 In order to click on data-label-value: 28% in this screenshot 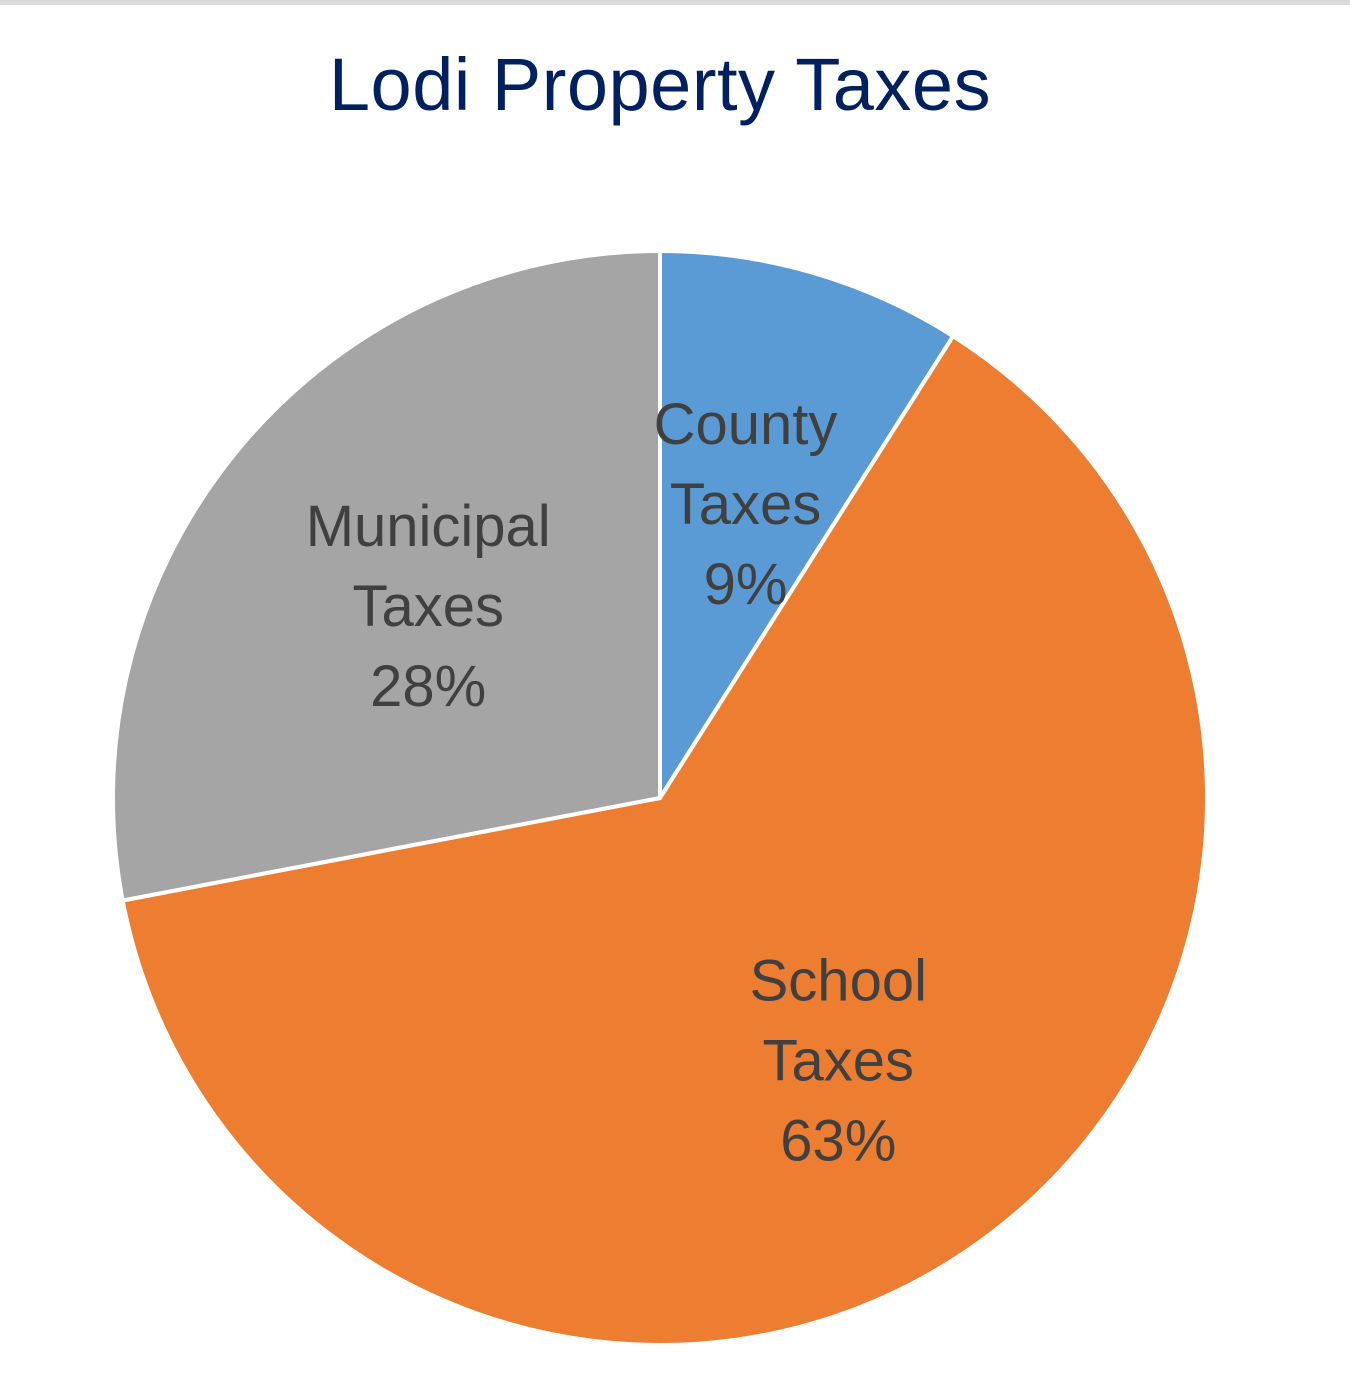, I will do `click(428, 686)`.